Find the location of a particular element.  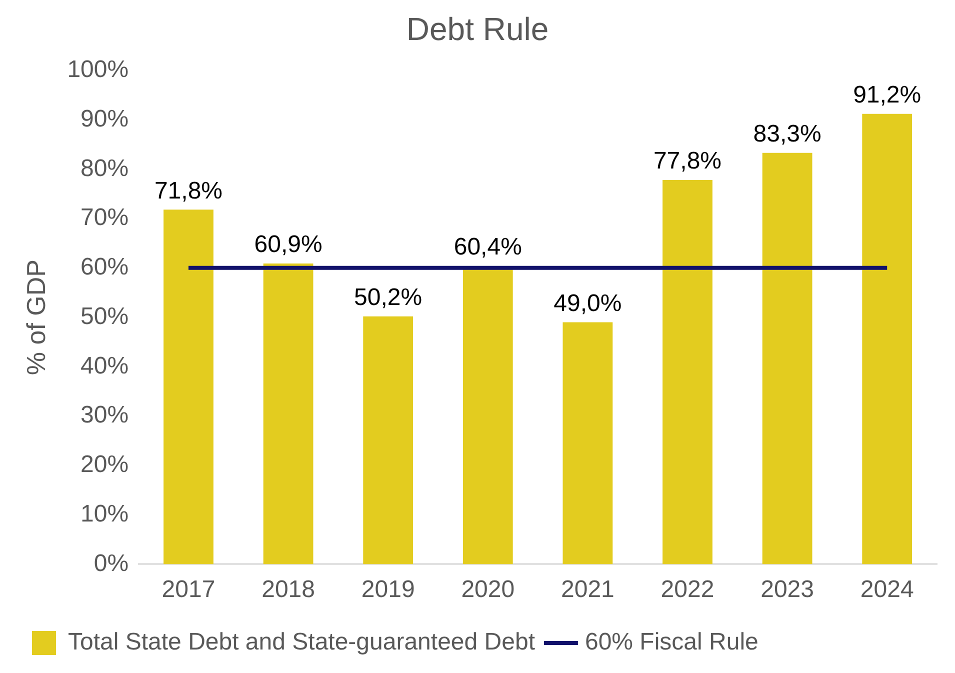

y-tick-label: 0% is located at coordinates (111, 563).